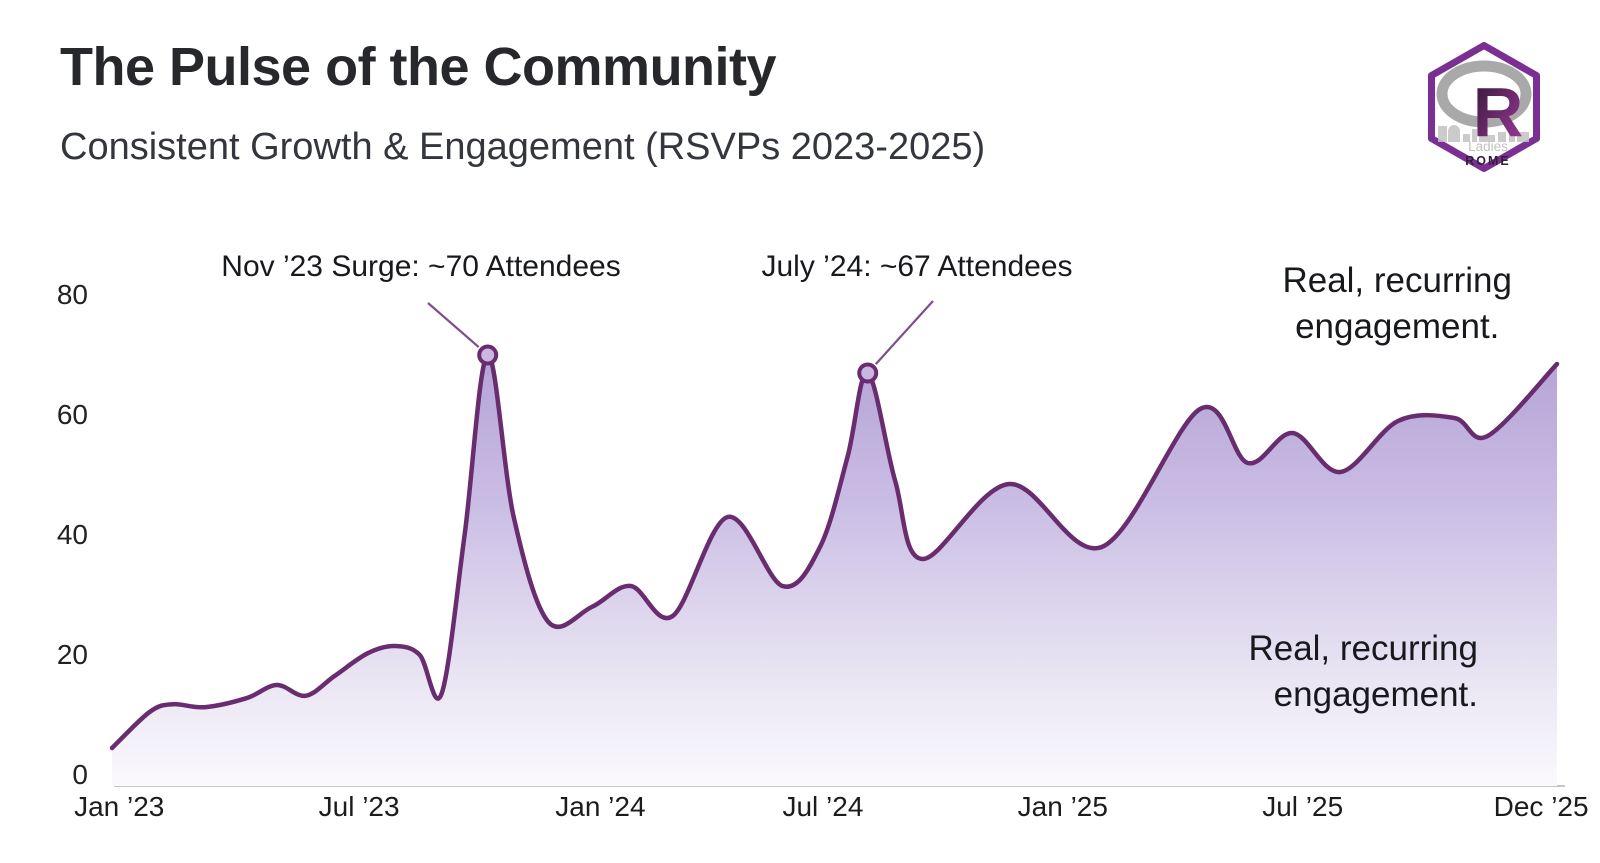 Image resolution: width=1600 pixels, height=863 pixels. I want to click on callout-bottom-right: Real, recurring engagement., so click(1363, 672).